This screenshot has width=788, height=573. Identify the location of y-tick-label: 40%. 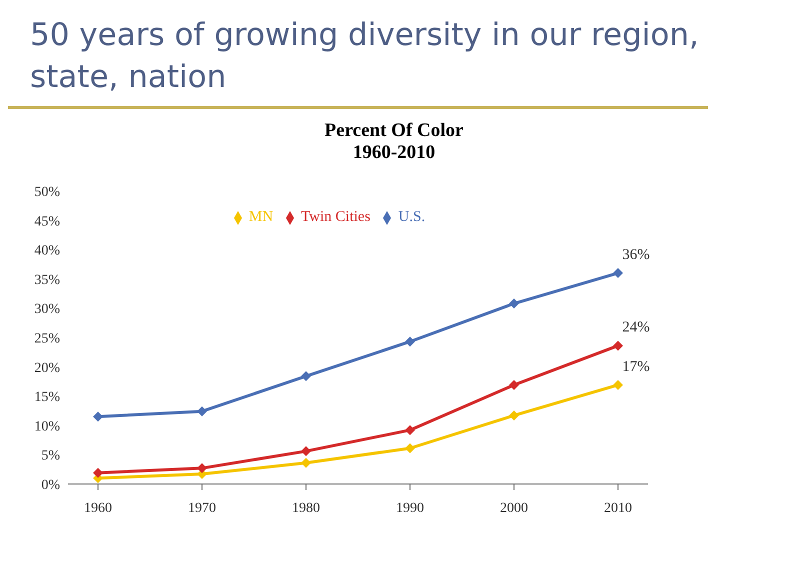
(47, 251).